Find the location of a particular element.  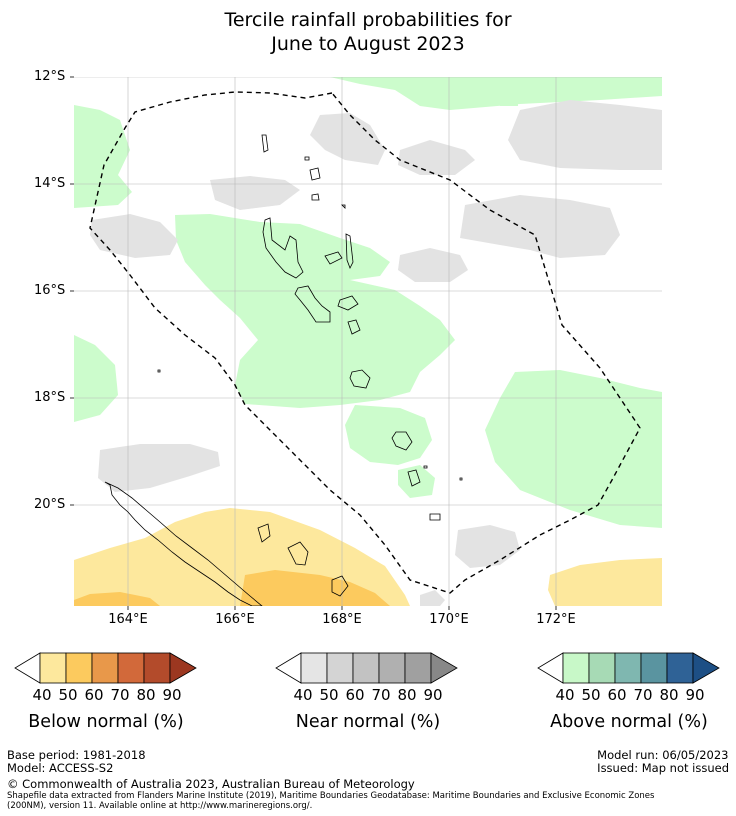

lon-label-172e: 172°E is located at coordinates (556, 619).